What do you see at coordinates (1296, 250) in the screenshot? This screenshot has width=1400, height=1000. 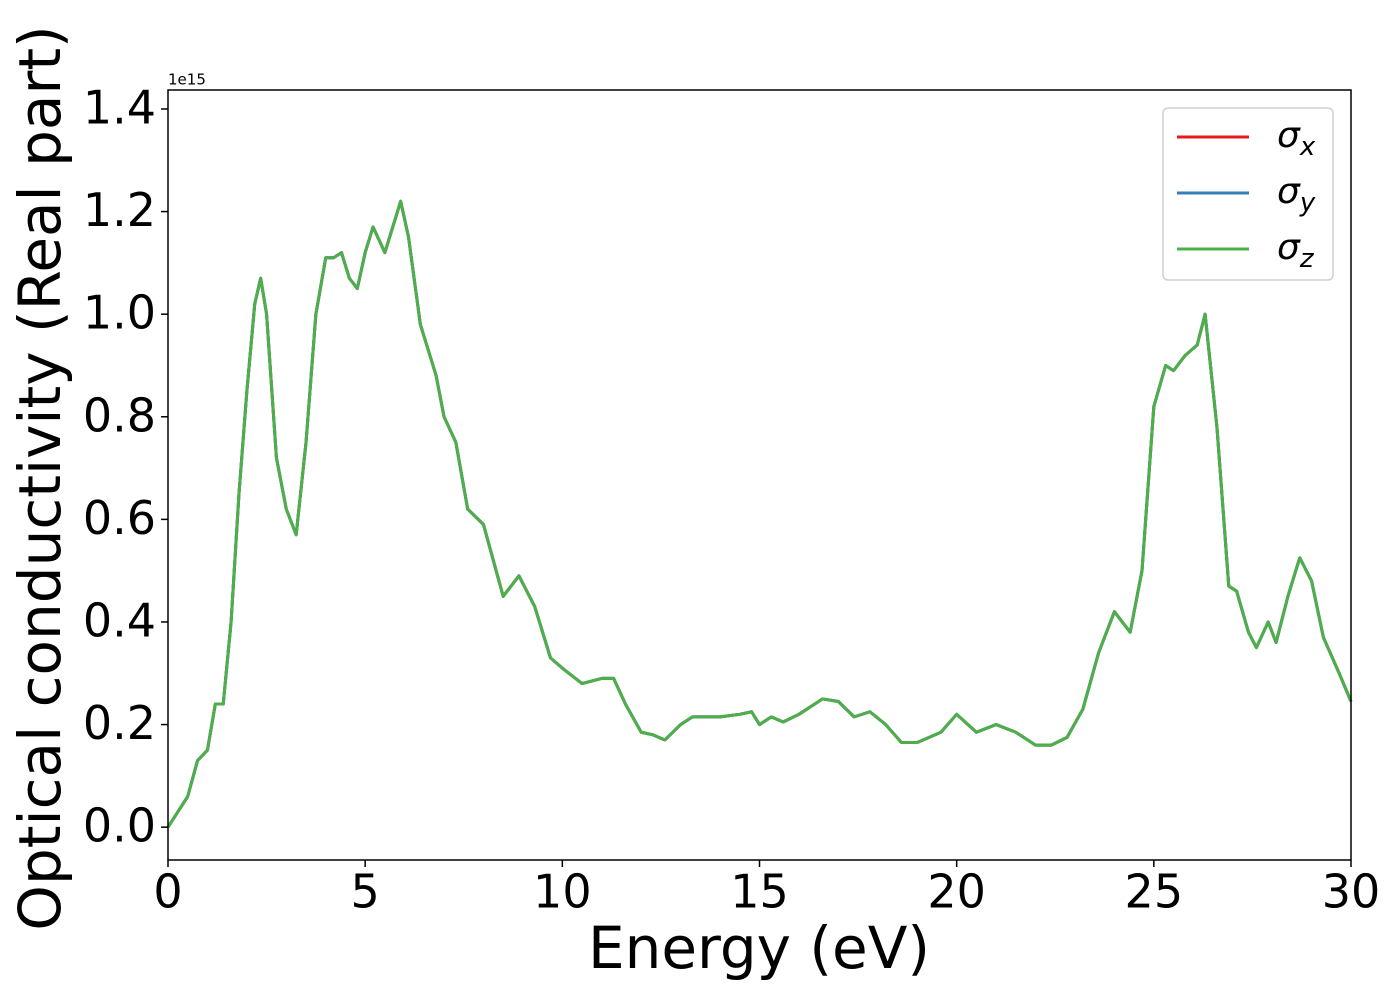 I see `legend-label: σz` at bounding box center [1296, 250].